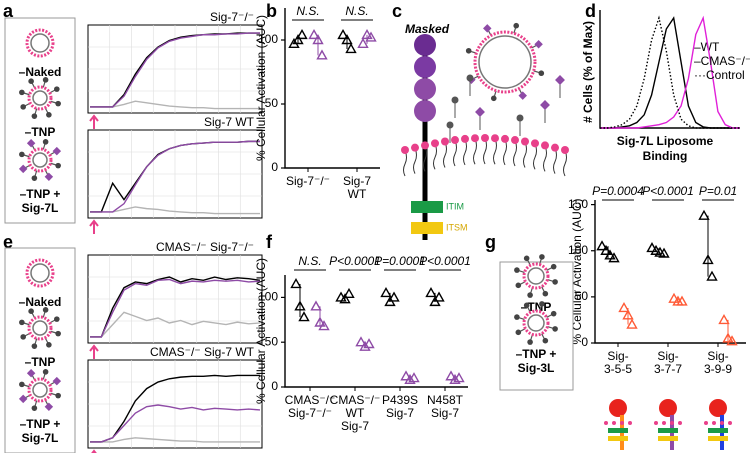 This screenshot has height=453, width=750. I want to click on legend-label: –TNP, so click(40, 132).